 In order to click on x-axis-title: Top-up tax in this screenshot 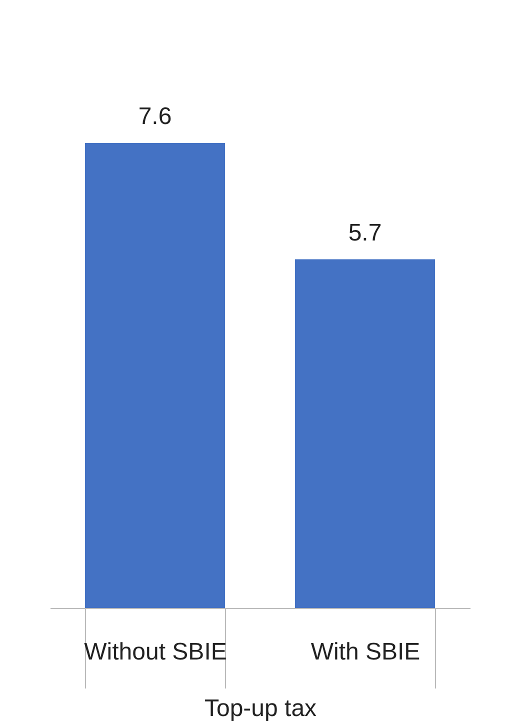, I will do `click(260, 708)`.